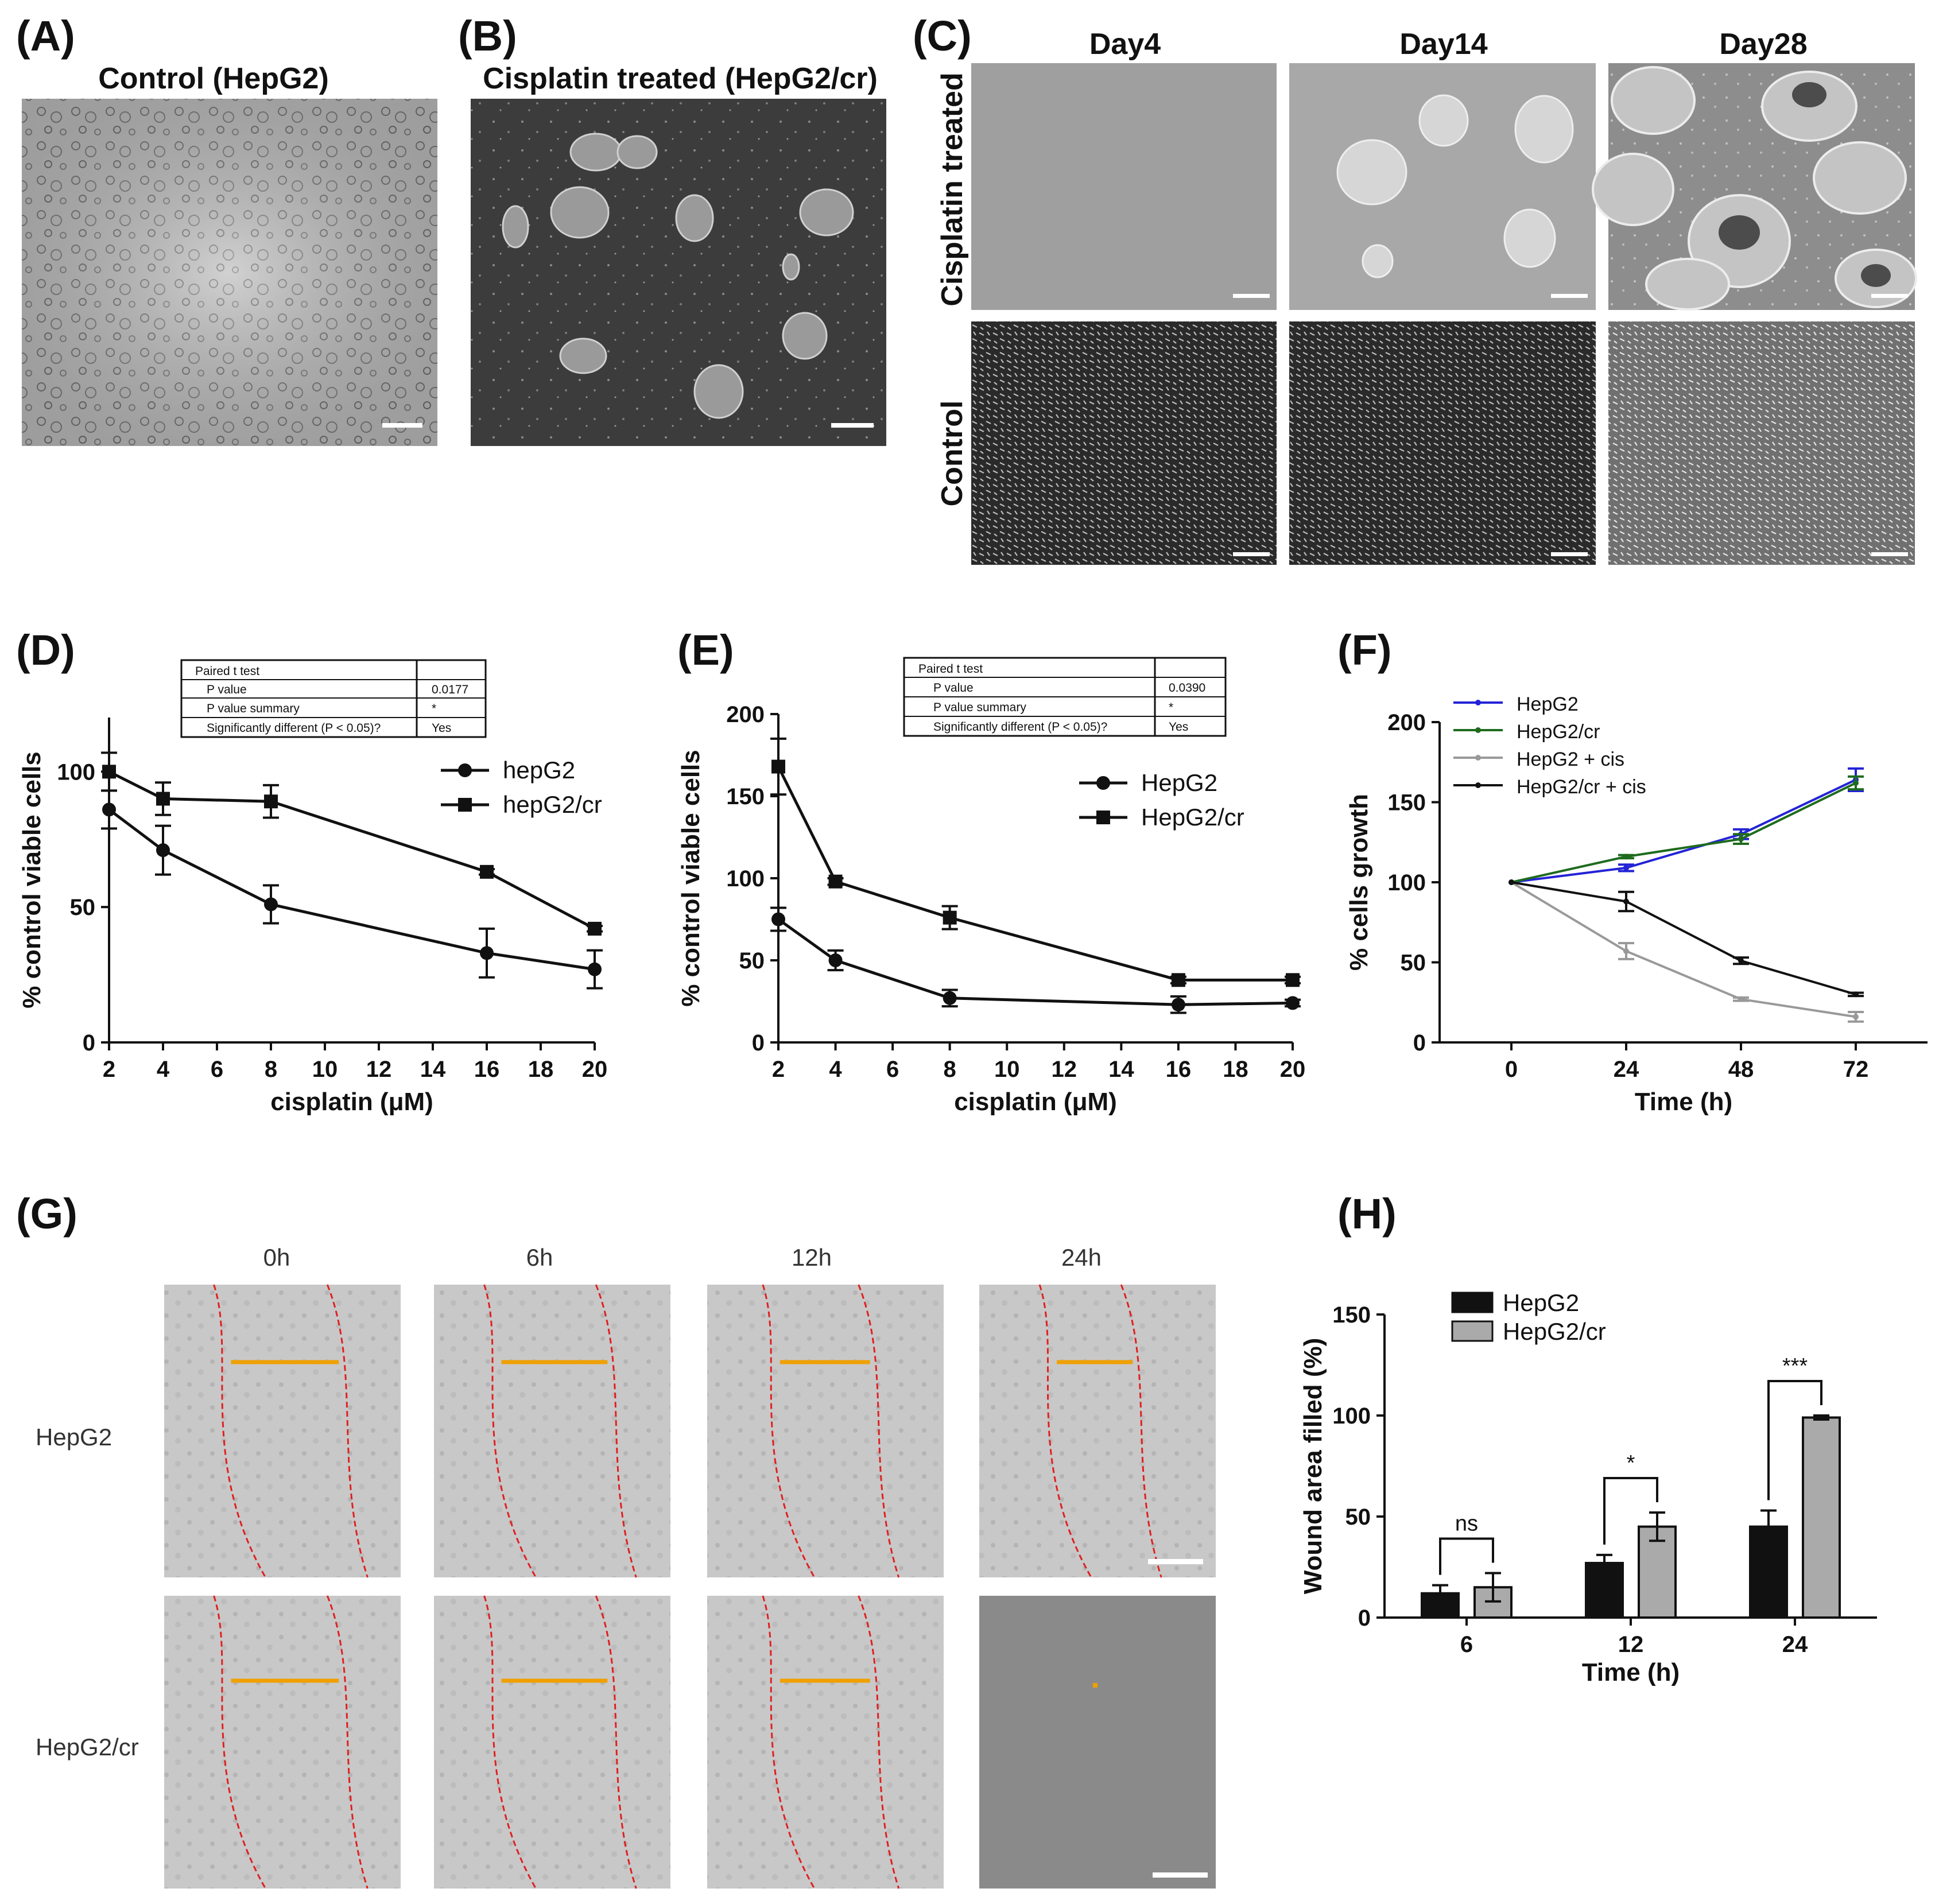 The image size is (1939, 1904). I want to click on significance-label: ns, so click(1466, 1524).